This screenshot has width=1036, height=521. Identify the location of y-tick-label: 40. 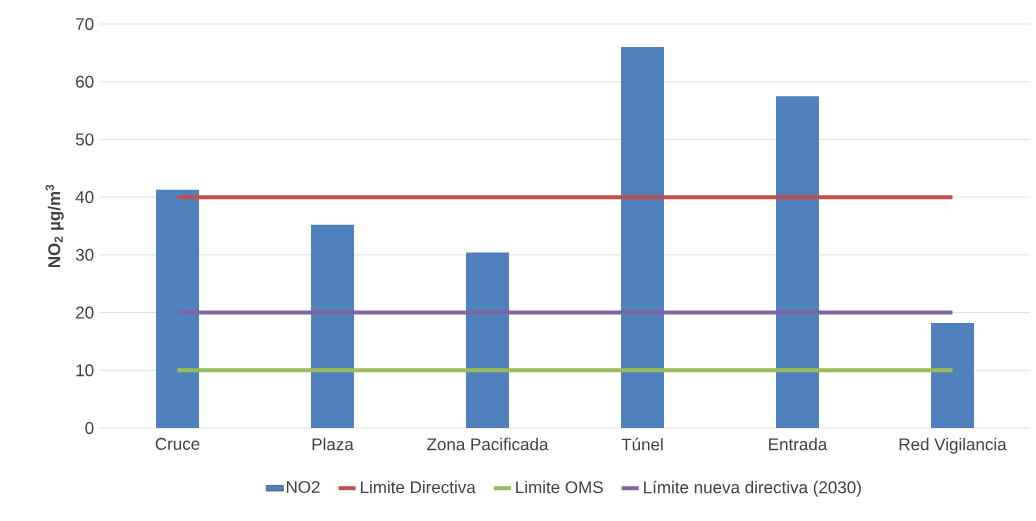
(84, 197).